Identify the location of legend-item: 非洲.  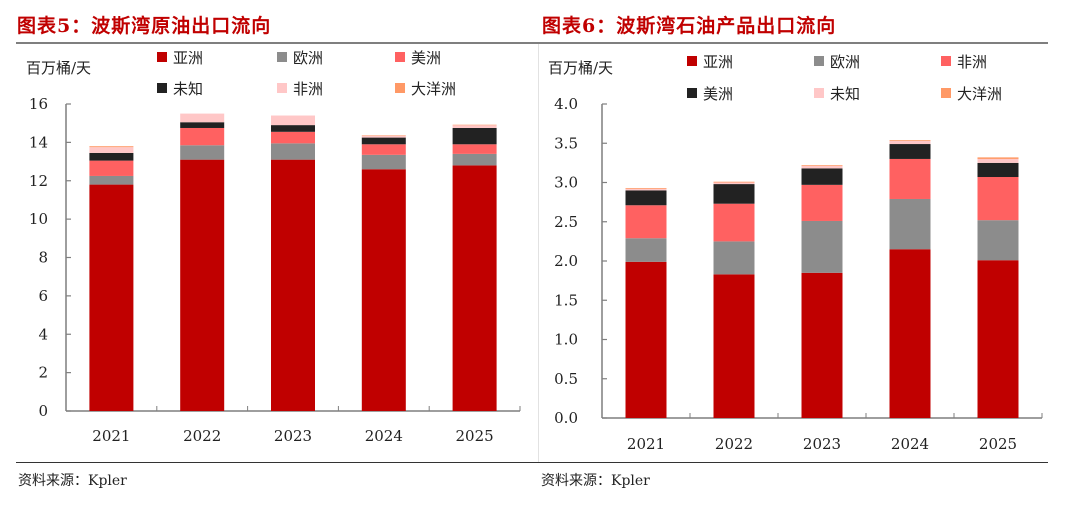
(964, 62).